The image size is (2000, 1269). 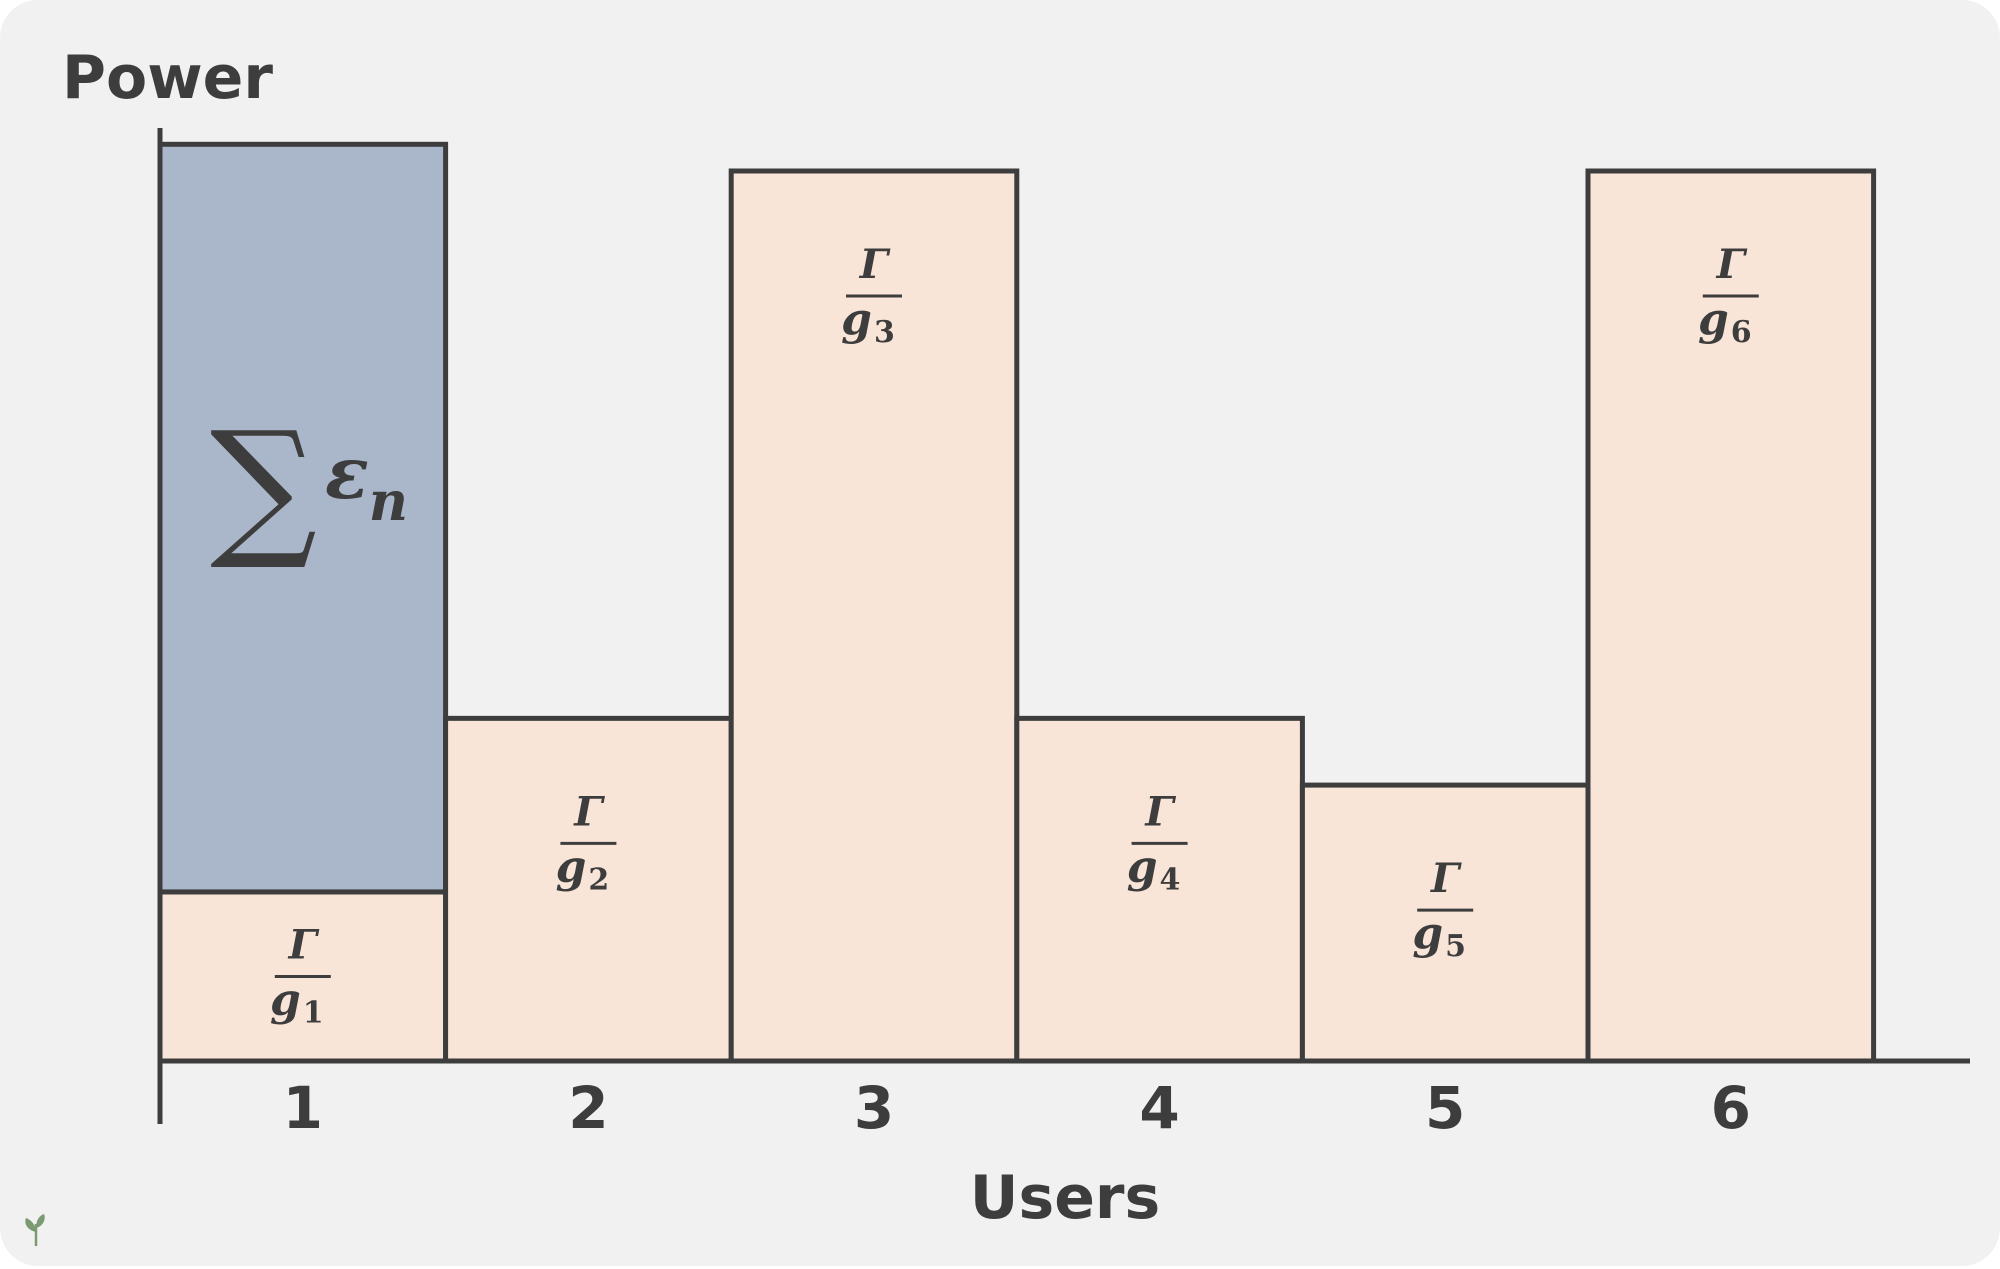 What do you see at coordinates (1065, 1198) in the screenshot?
I see `x-axis-label: Users` at bounding box center [1065, 1198].